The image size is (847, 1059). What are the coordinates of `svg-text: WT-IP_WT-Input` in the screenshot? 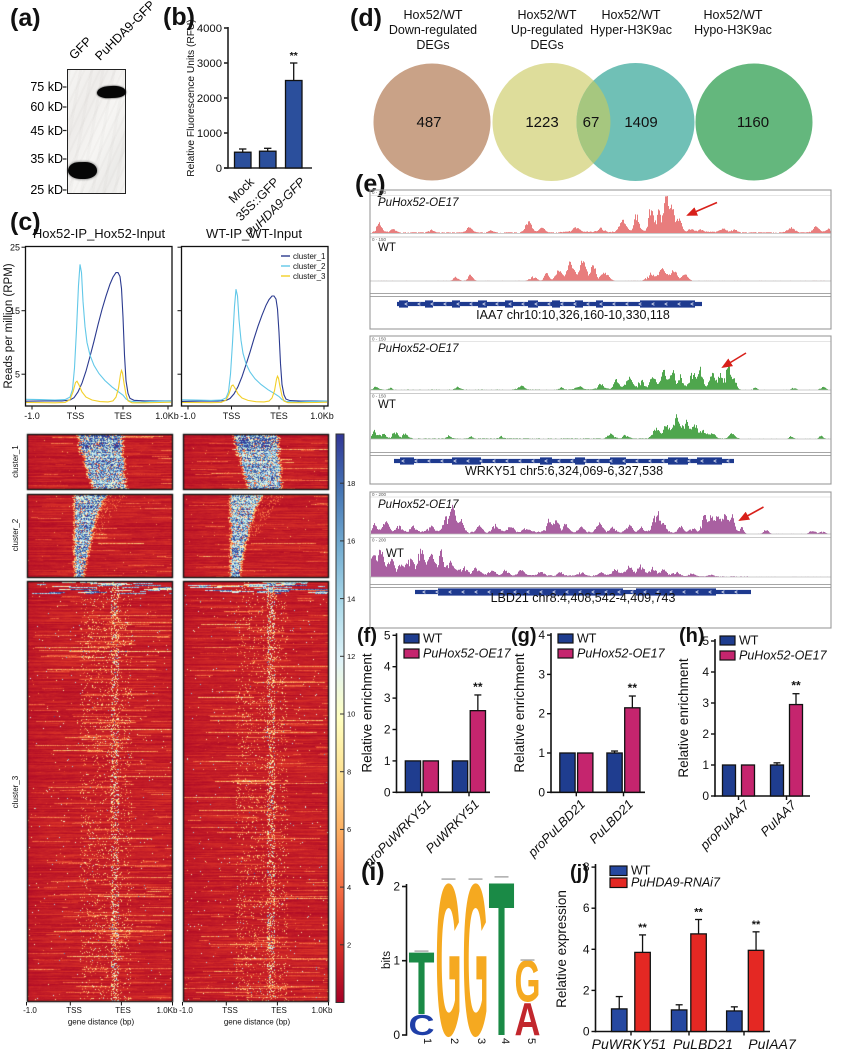 It's located at (254, 233).